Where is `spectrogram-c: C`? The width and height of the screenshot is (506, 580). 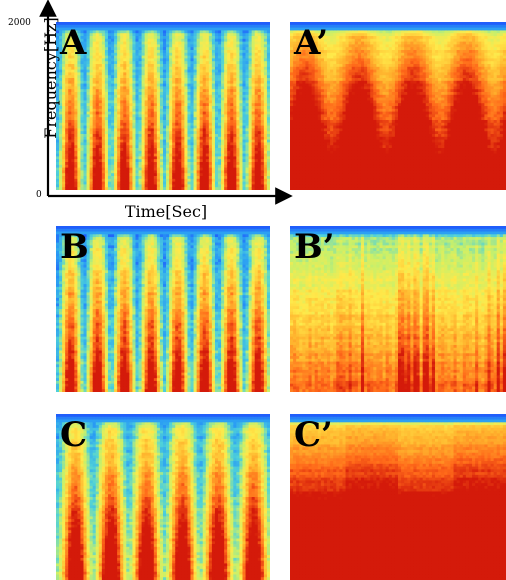
spectrogram-c: C is located at coordinates (163, 497).